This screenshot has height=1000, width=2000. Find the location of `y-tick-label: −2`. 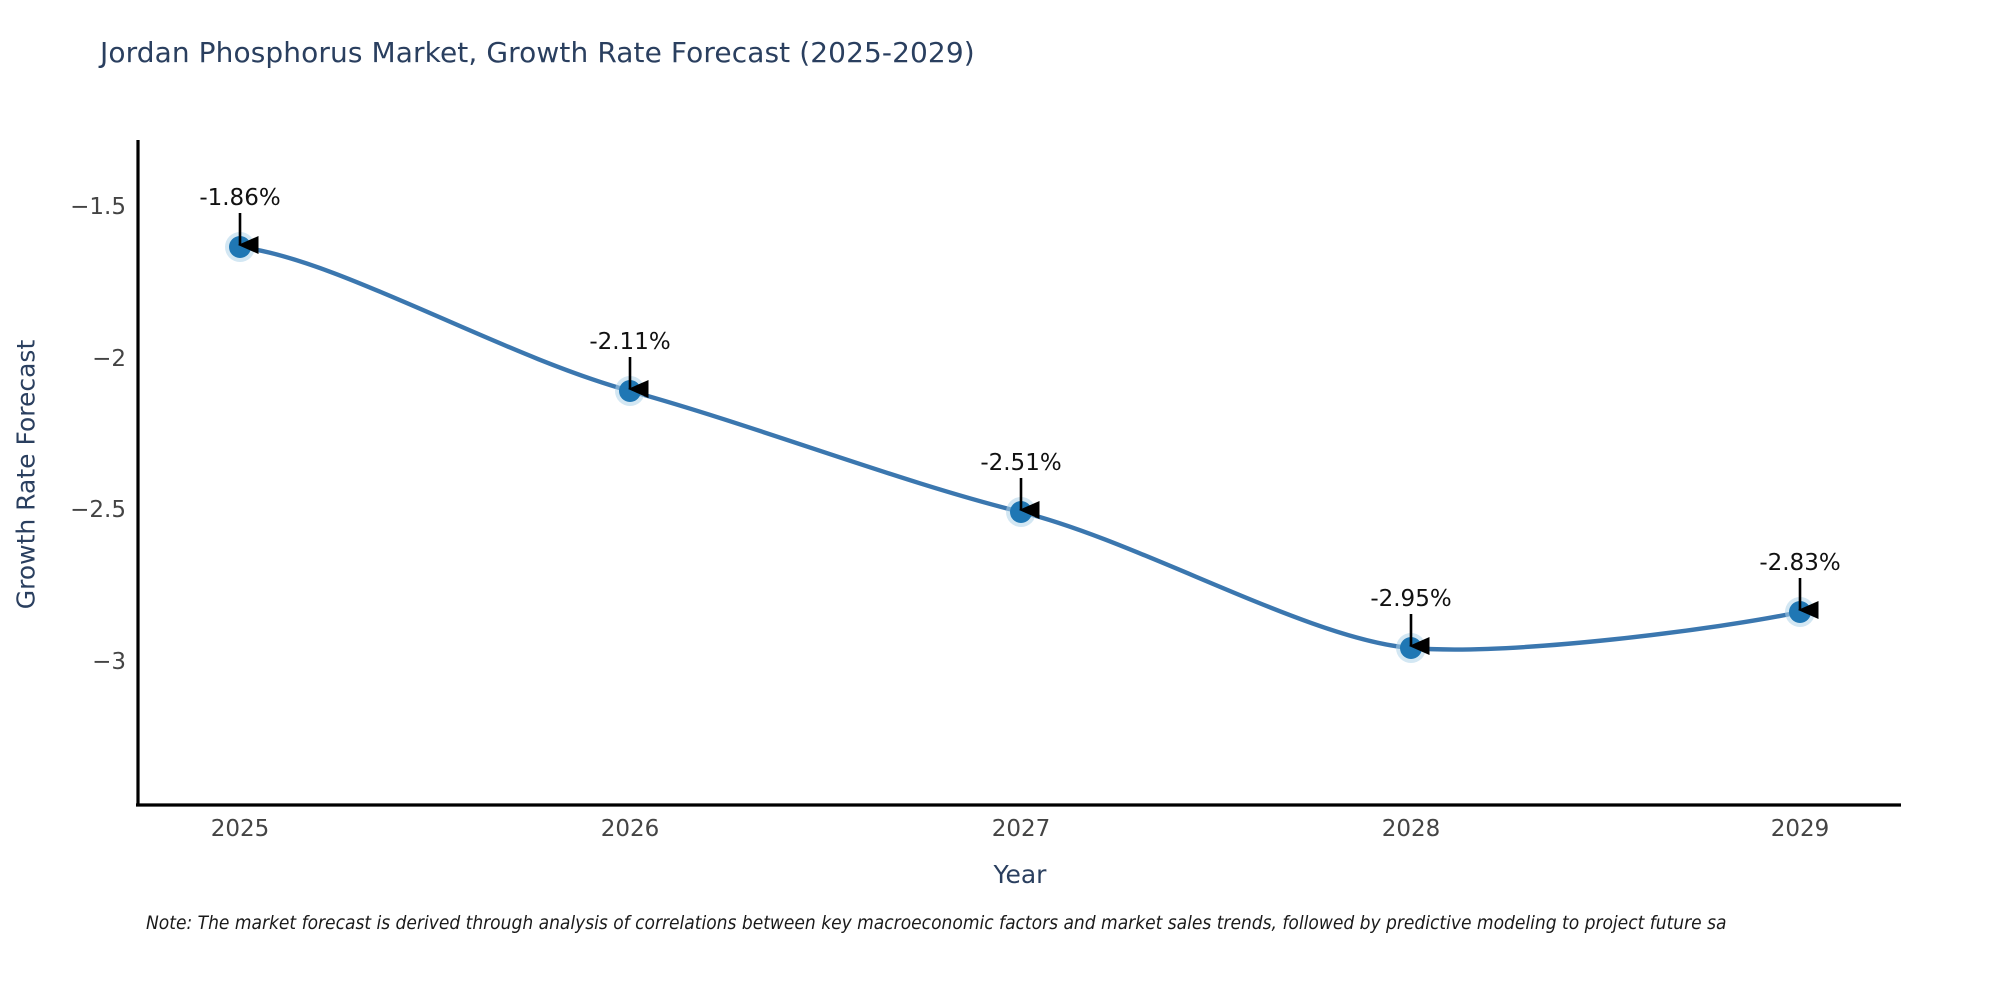

y-tick-label: −2 is located at coordinates (109, 359).